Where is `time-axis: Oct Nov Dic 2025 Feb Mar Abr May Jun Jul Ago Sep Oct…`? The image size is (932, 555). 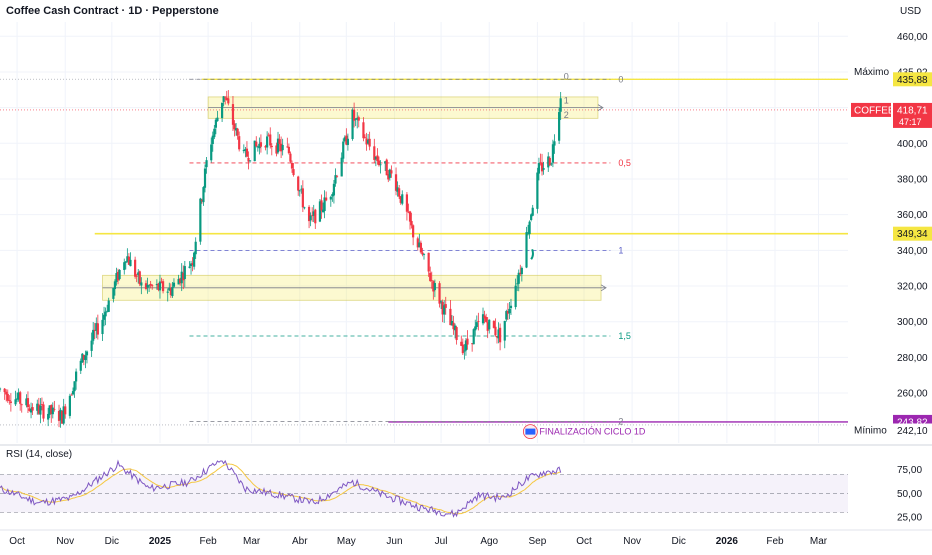
time-axis: Oct Nov Dic 2025 Feb Mar Abr May Jun Jul Ago Sep Oct… is located at coordinates (418, 541).